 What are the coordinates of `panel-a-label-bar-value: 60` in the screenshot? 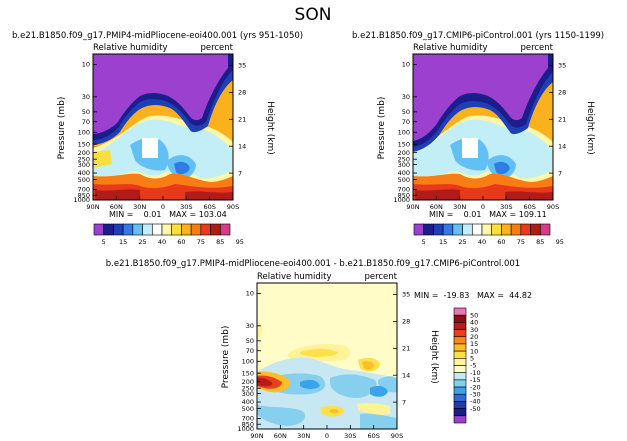 It's located at (181, 242).